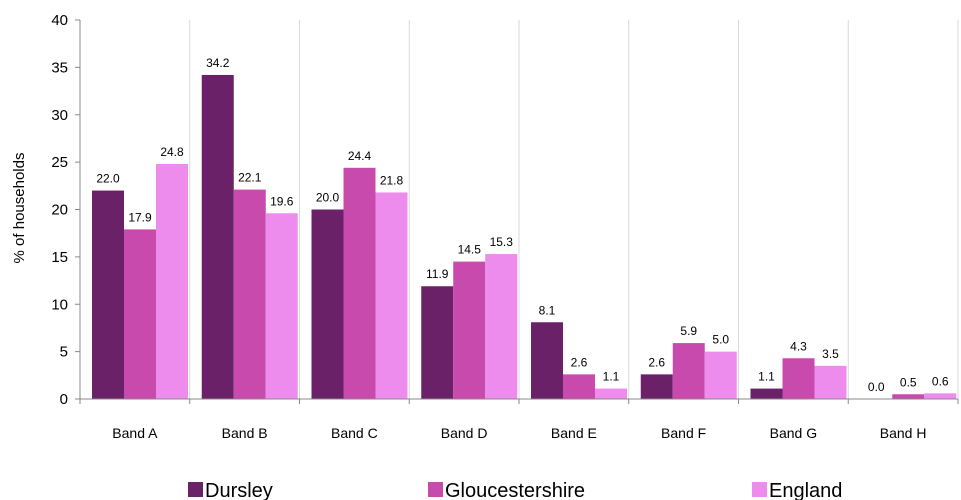 This screenshot has height=500, width=961. Describe the element at coordinates (354, 433) in the screenshot. I see `x-tick-label: Band C` at that location.